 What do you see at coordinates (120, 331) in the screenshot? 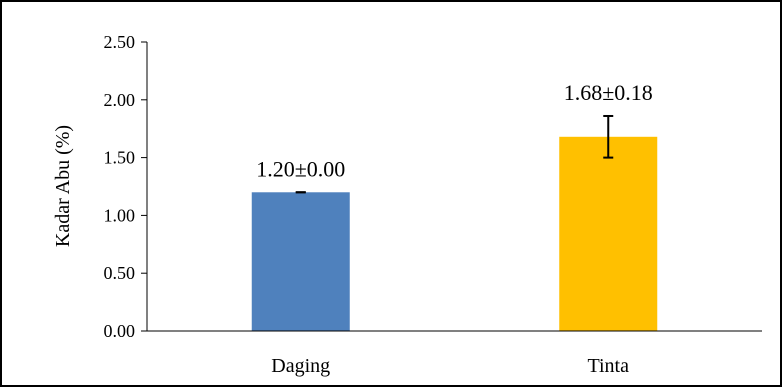
I see `y-tick-label: 0.00` at bounding box center [120, 331].